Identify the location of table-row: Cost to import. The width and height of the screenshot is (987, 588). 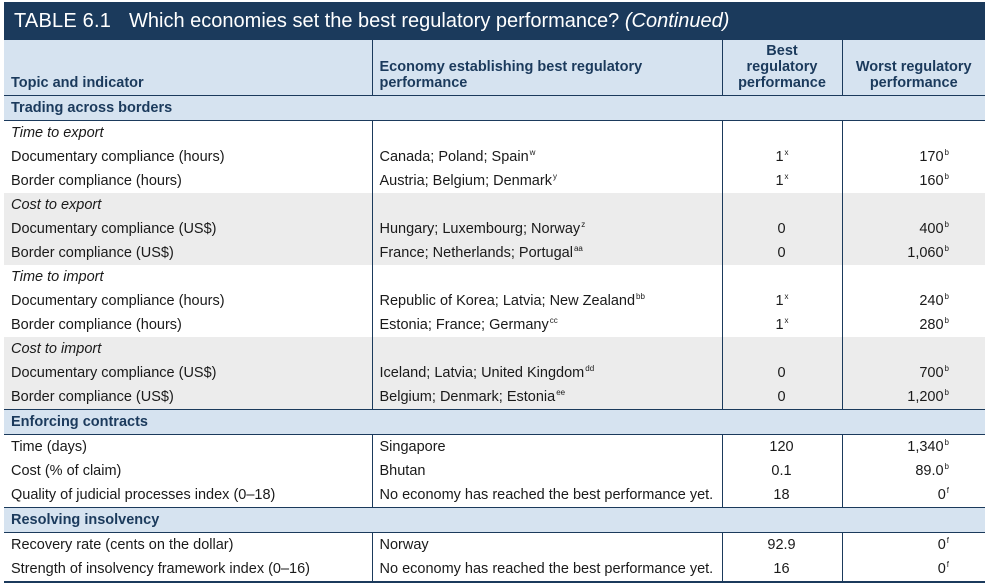
(494, 349).